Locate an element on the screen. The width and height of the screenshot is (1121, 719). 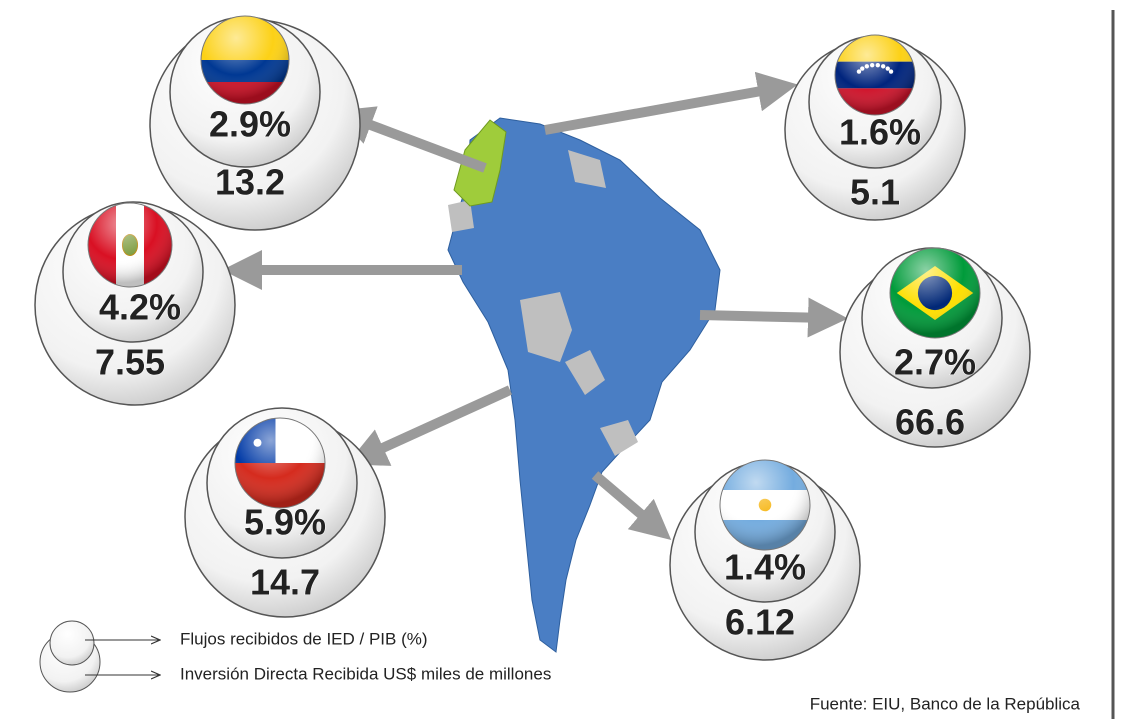
country-bubble: 4.2% 7.55 is located at coordinates (135, 303).